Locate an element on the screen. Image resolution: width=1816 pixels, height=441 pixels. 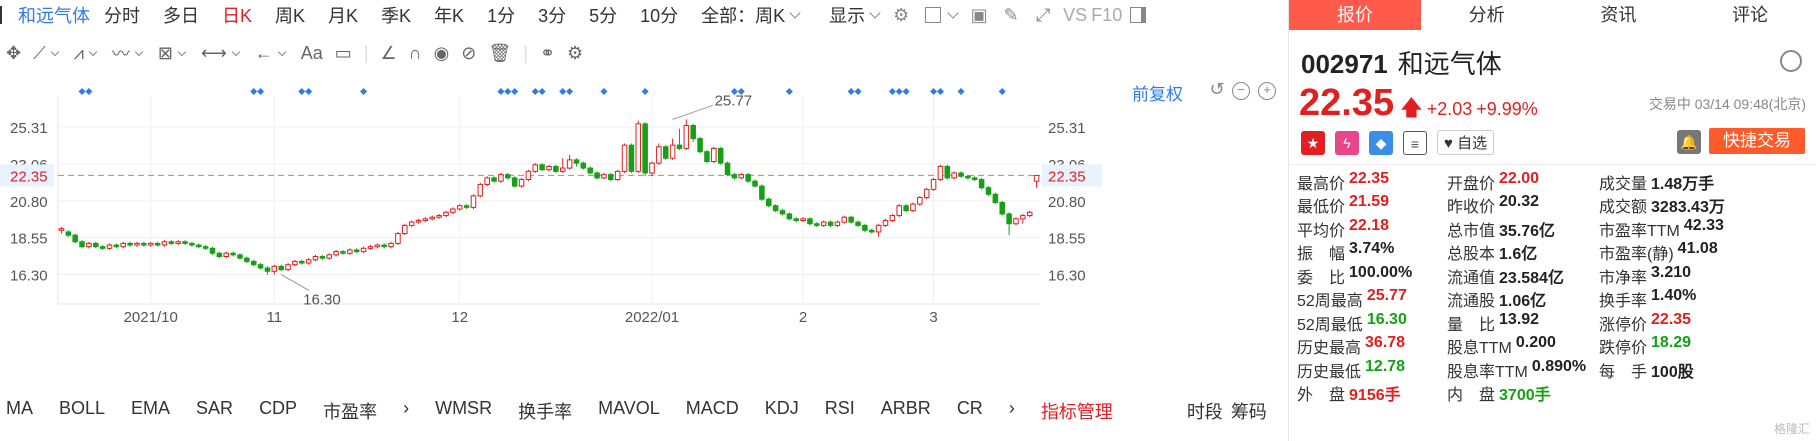
indicator-tab: RSI is located at coordinates (839, 408).